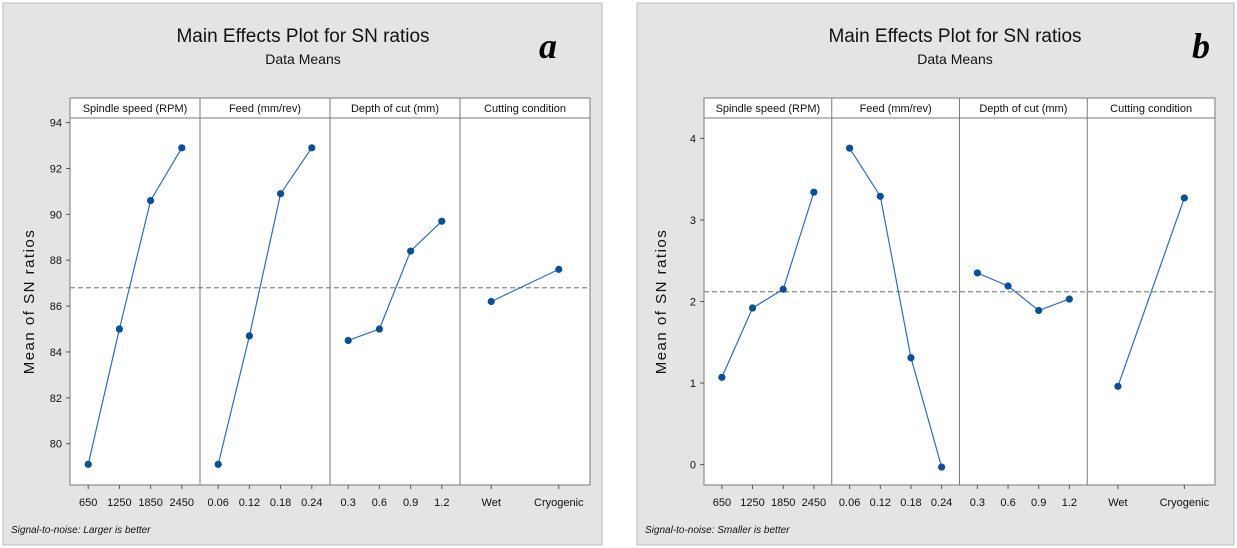 Image resolution: width=1237 pixels, height=548 pixels. What do you see at coordinates (56, 307) in the screenshot?
I see `y-tick-label: 86` at bounding box center [56, 307].